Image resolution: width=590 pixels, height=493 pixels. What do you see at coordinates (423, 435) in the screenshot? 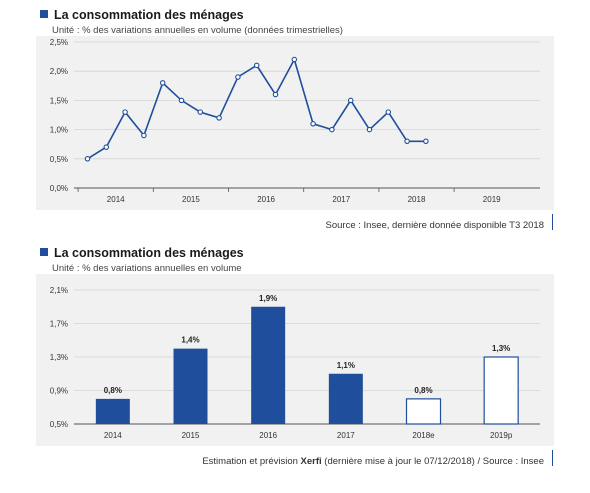
I see `chart2-x-tick-label: 2018e` at bounding box center [423, 435].